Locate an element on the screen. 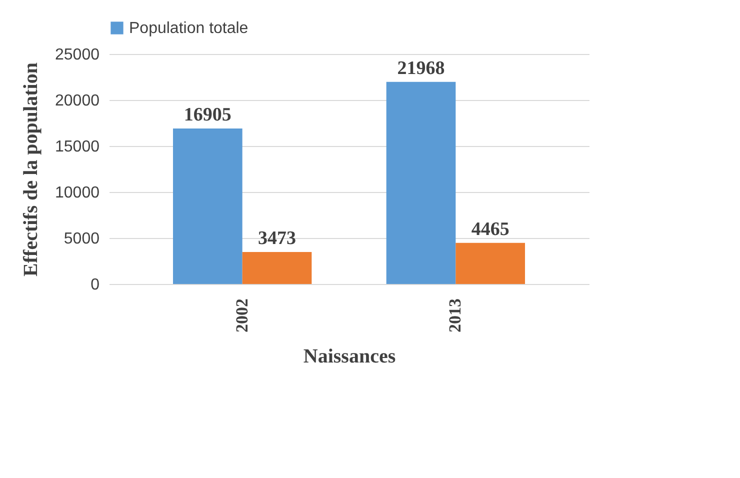  y-tick-label: 20000 is located at coordinates (77, 101).